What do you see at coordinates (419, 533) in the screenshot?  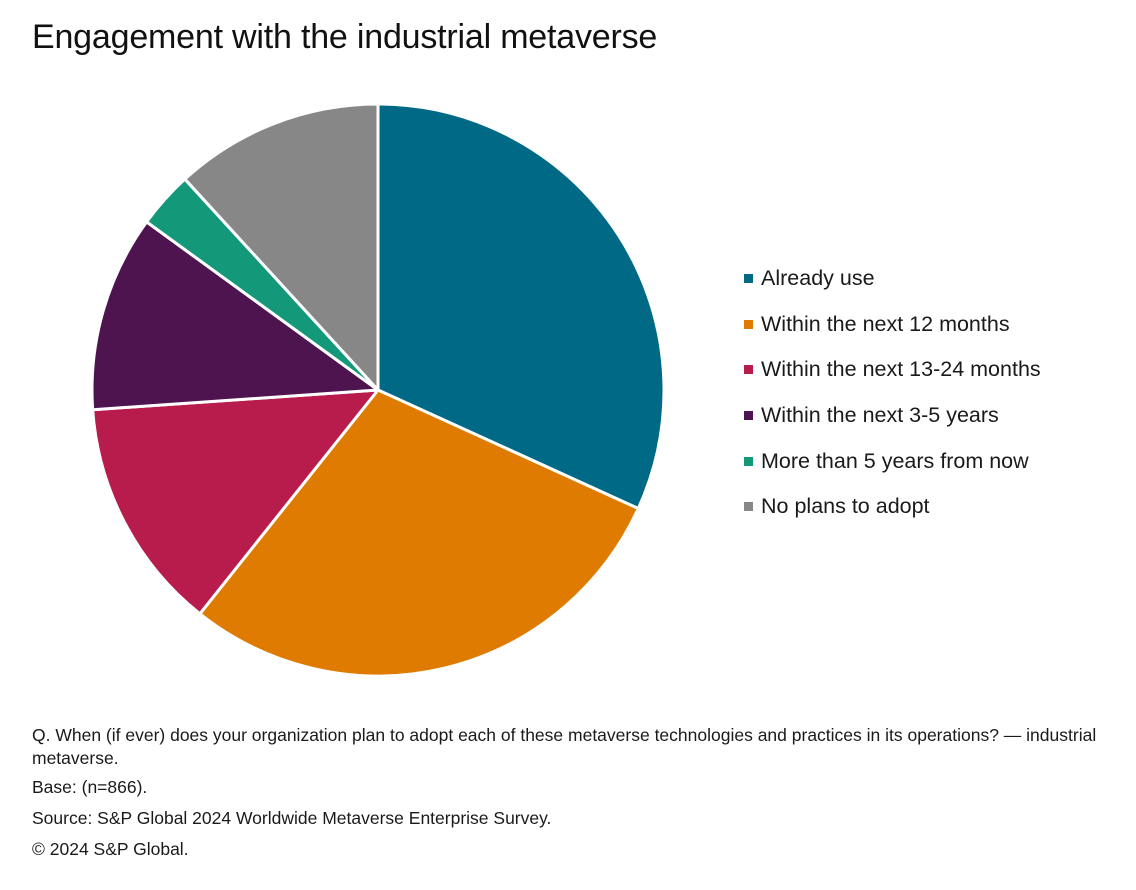 I see `pie-slice-within-the-next-12-months` at bounding box center [419, 533].